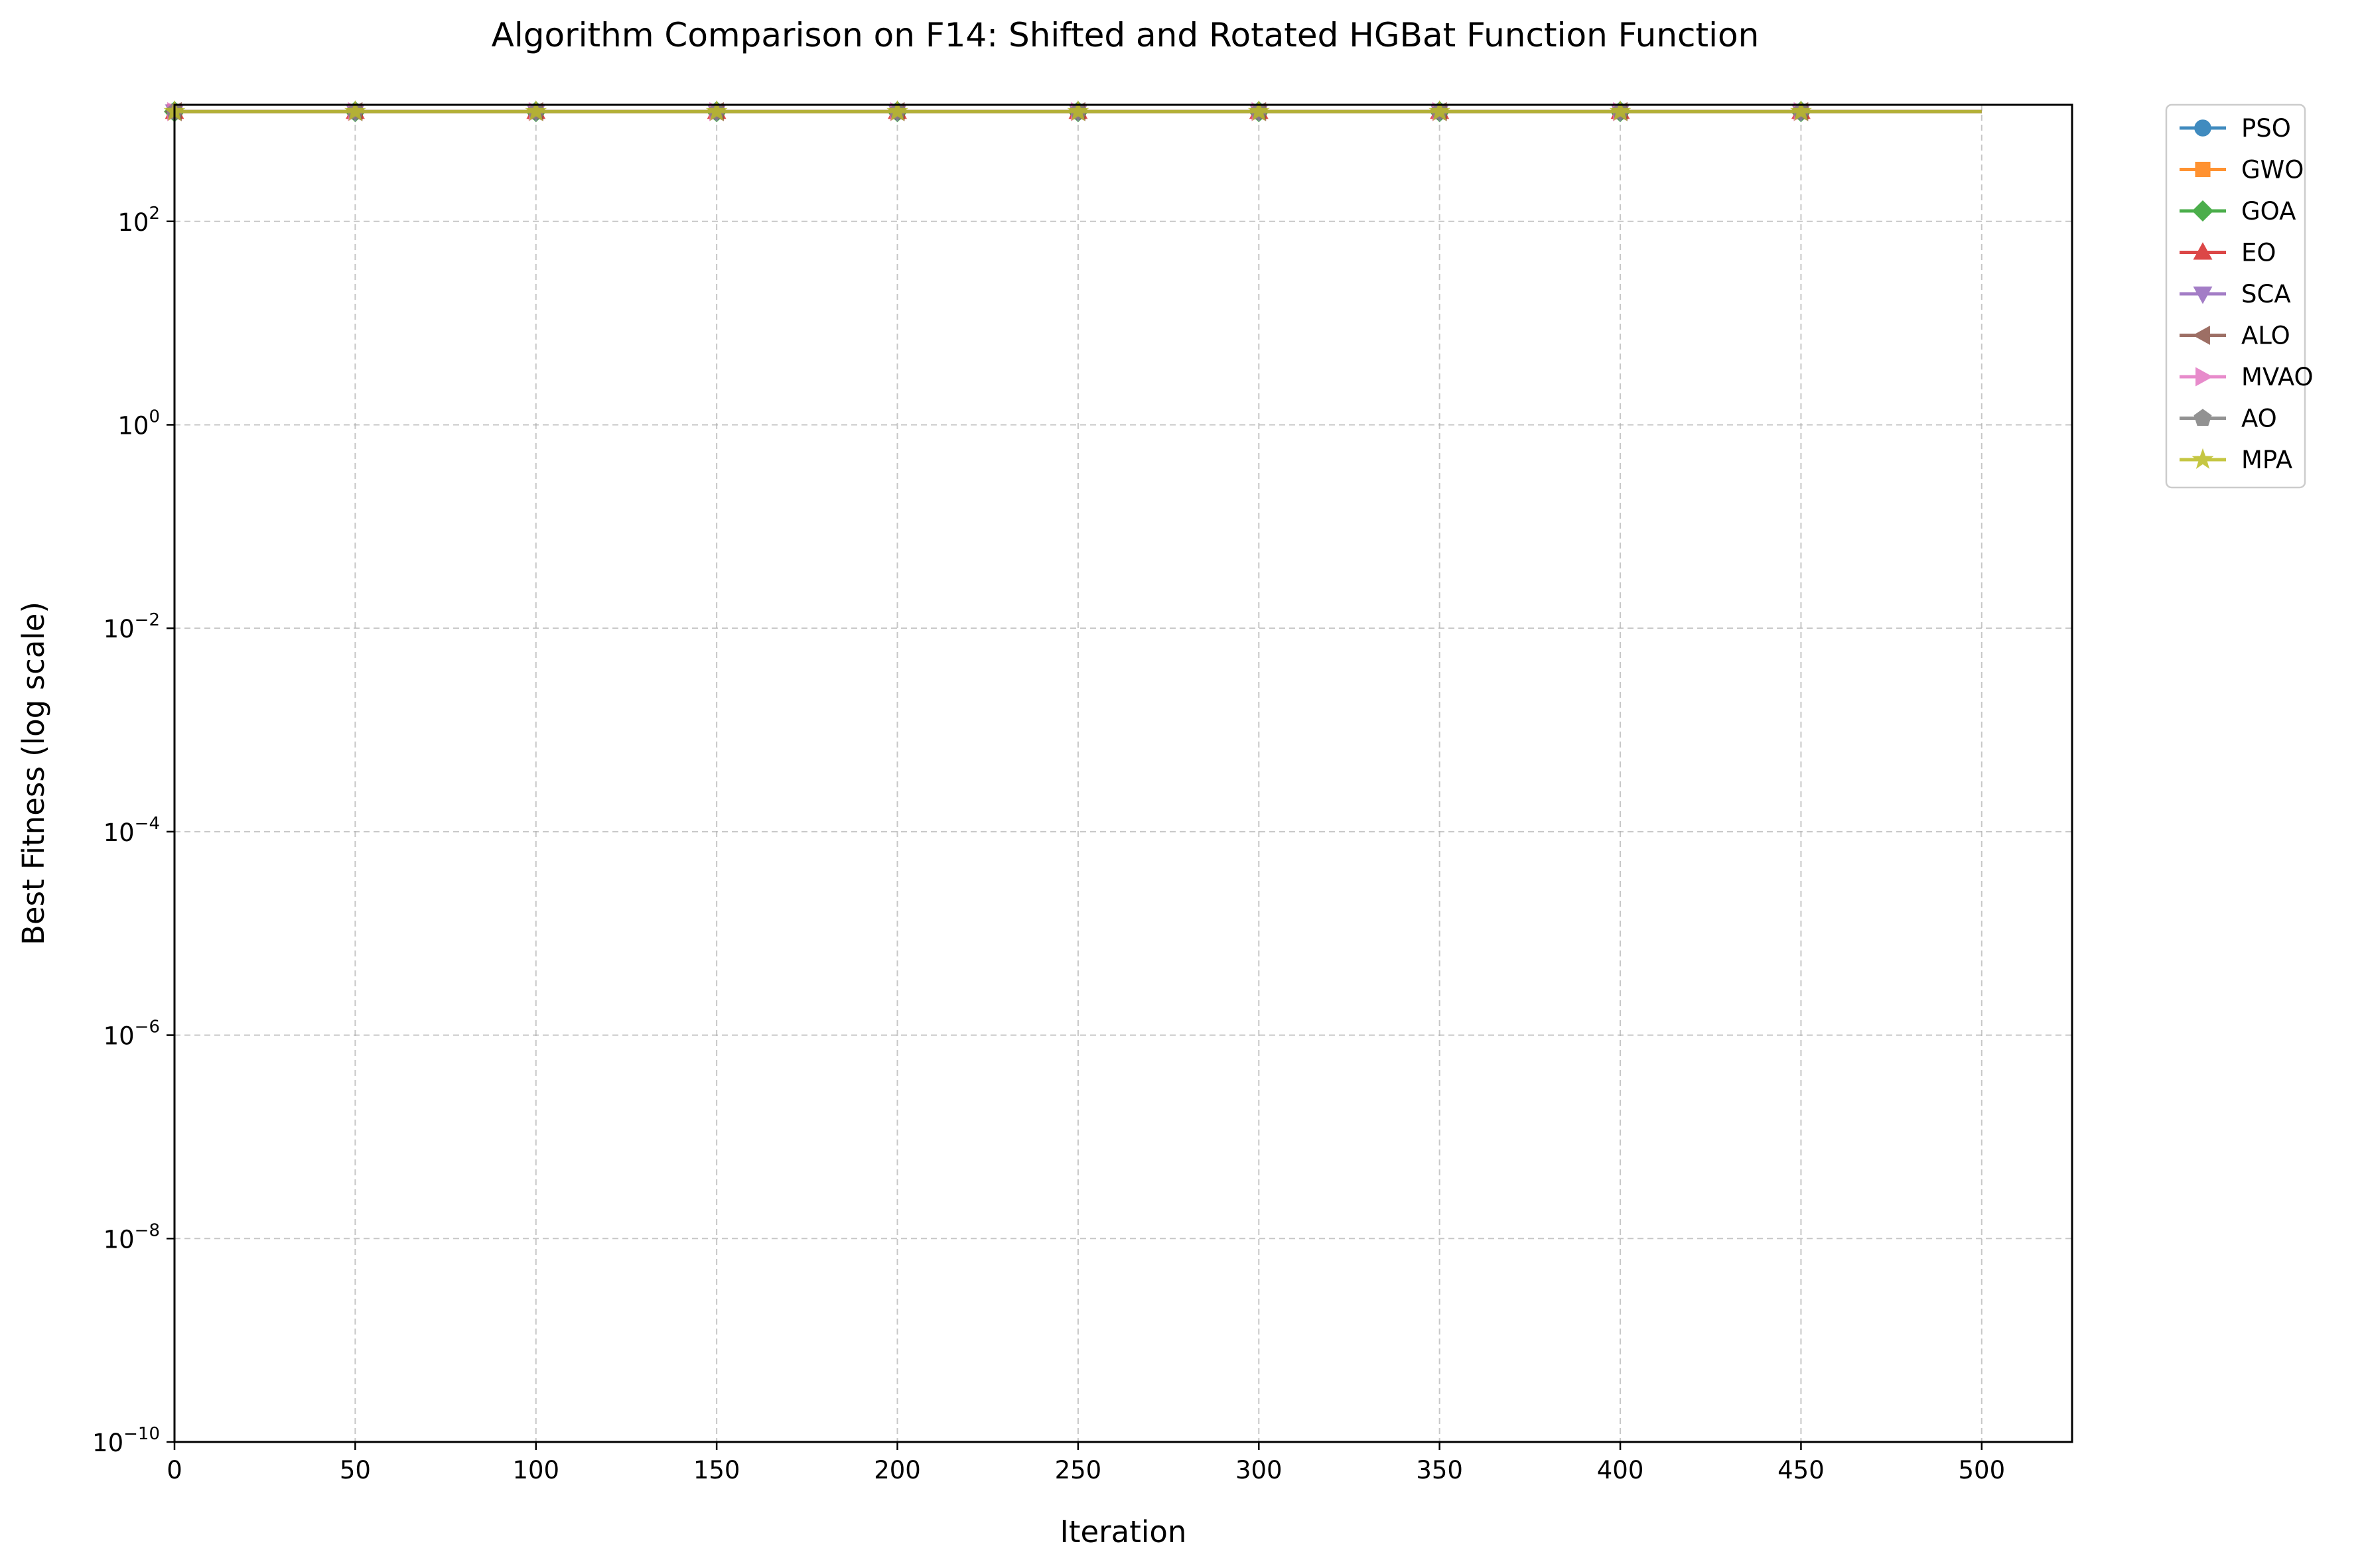 This screenshot has width=2364, height=1568. I want to click on y-axis-label: Best Fitness (log scale), so click(33, 773).